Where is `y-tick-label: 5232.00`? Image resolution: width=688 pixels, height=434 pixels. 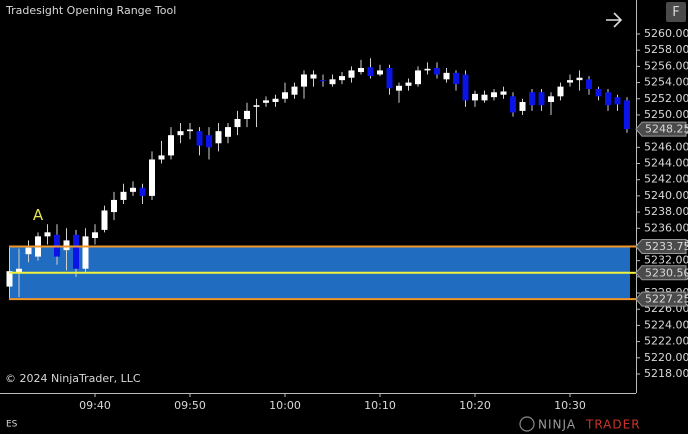
y-tick-label: 5232.00 is located at coordinates (666, 260).